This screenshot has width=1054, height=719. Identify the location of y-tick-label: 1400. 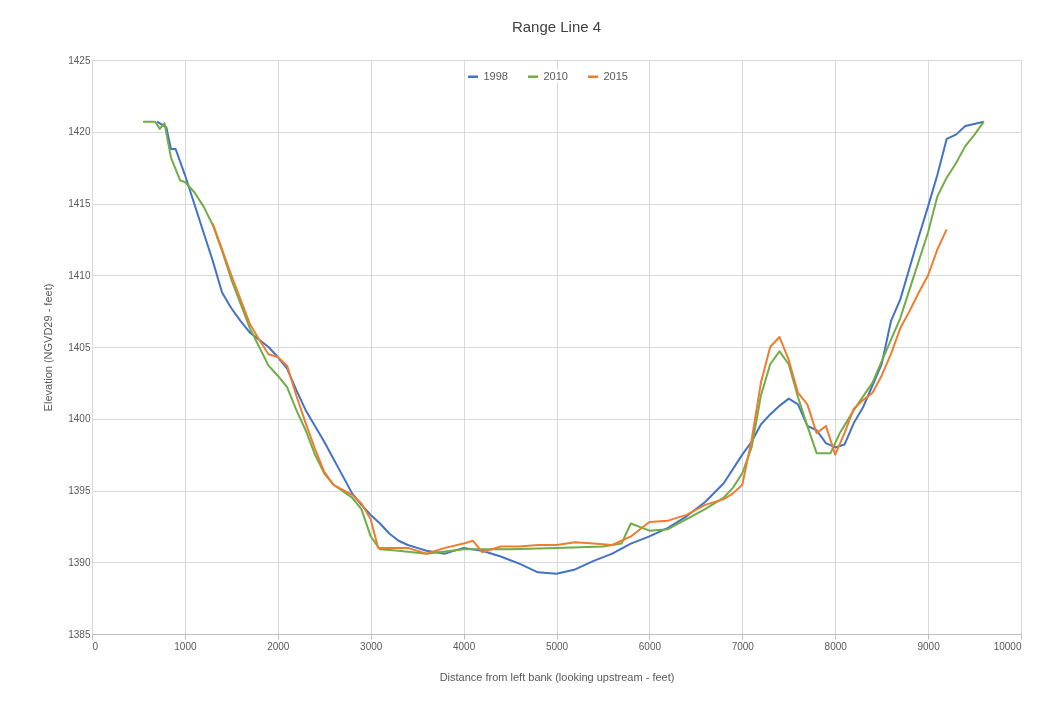
(79, 419).